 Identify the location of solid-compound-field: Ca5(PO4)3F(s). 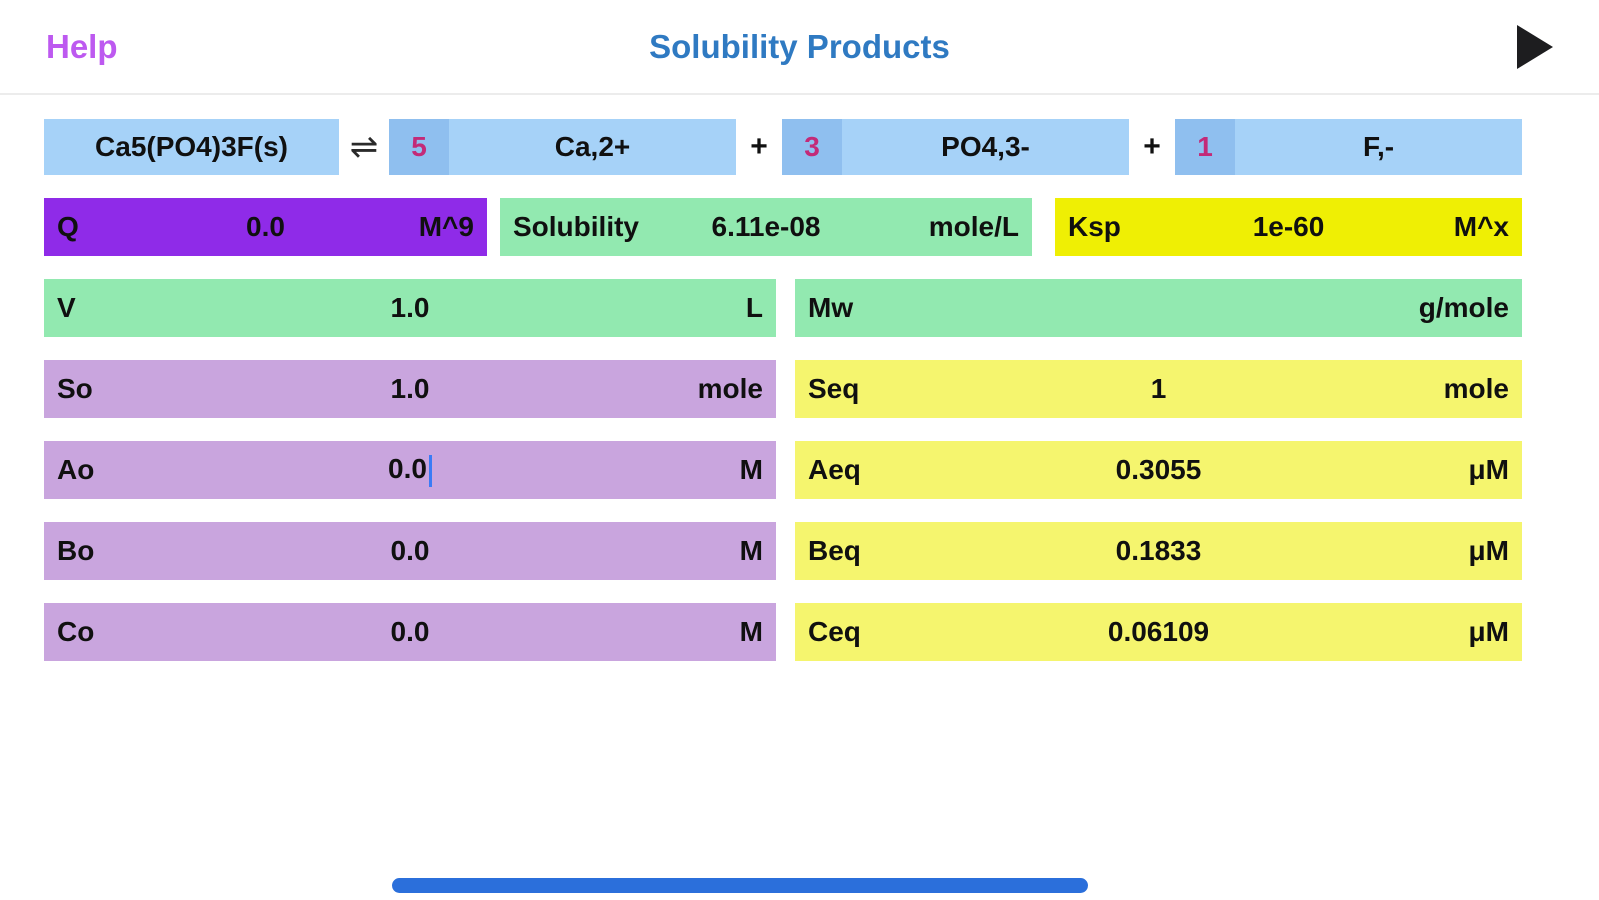
(191, 147).